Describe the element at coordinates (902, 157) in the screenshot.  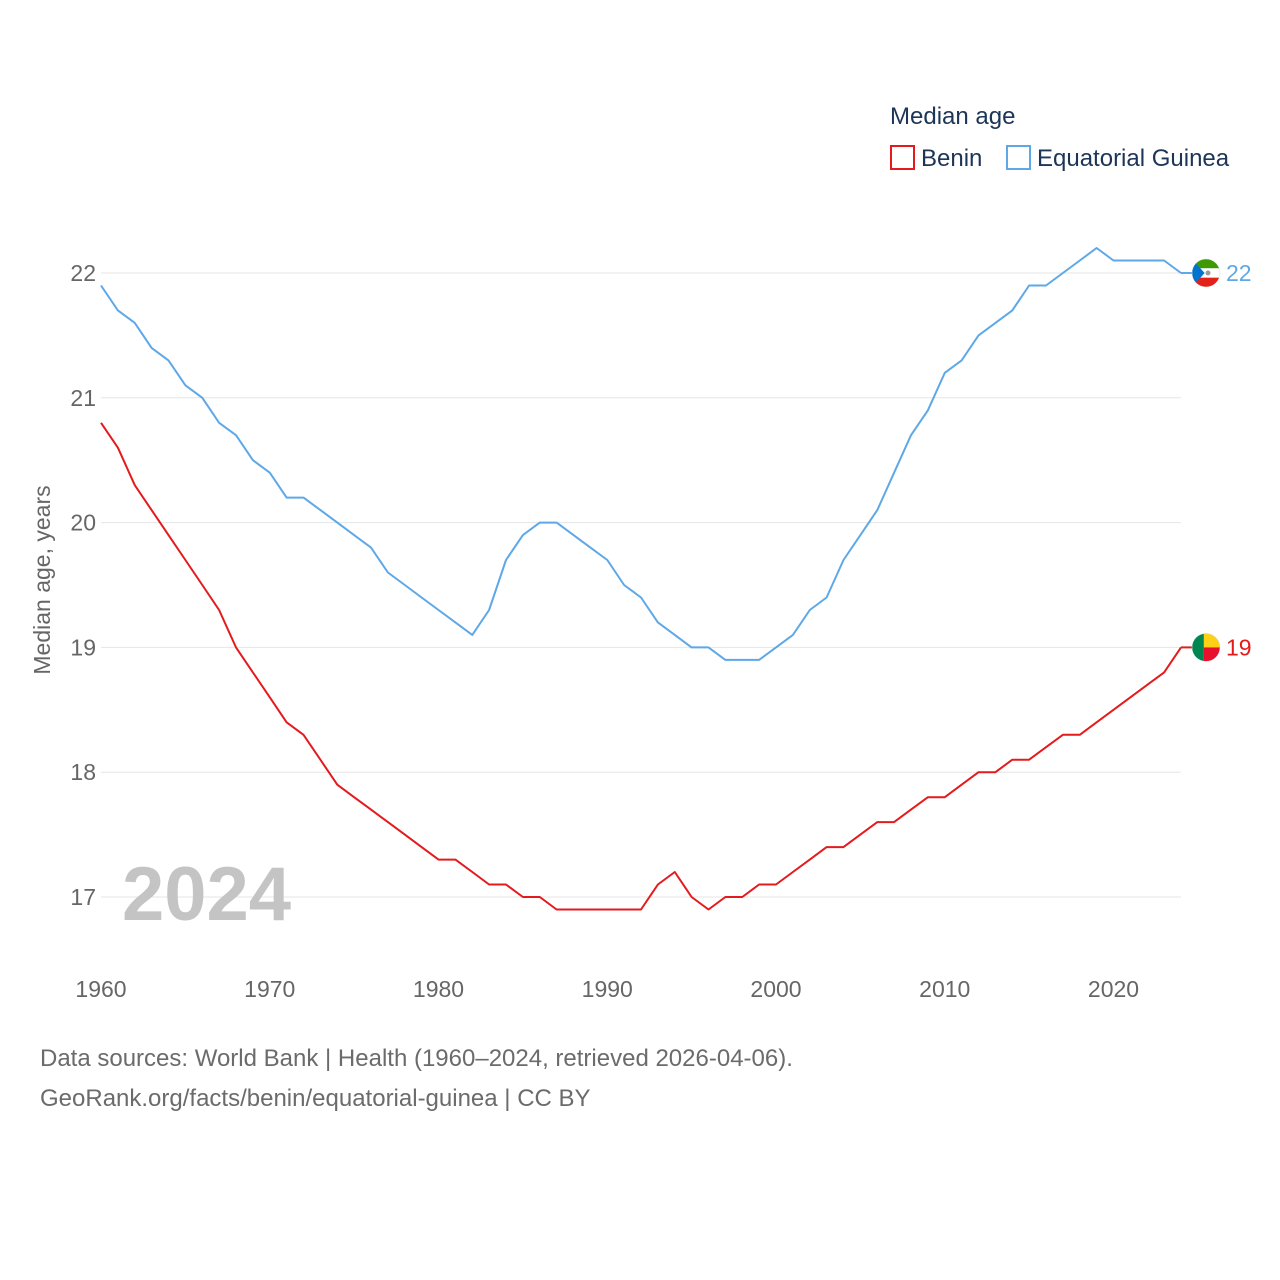
I see `legend-swatch-benin` at that location.